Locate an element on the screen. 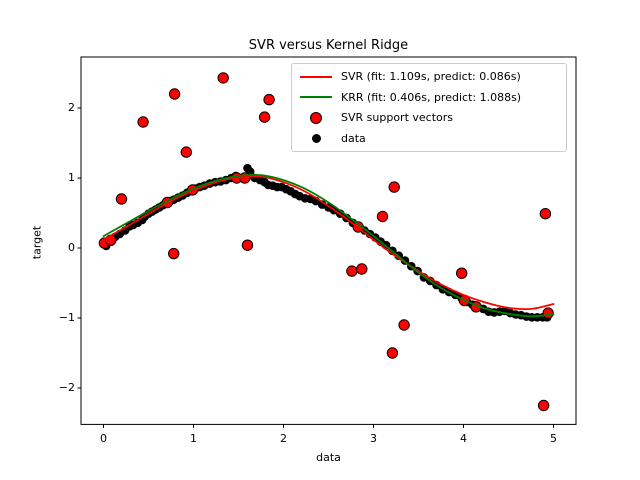 The image size is (640, 480). y-tick-label: −1 is located at coordinates (66, 317).